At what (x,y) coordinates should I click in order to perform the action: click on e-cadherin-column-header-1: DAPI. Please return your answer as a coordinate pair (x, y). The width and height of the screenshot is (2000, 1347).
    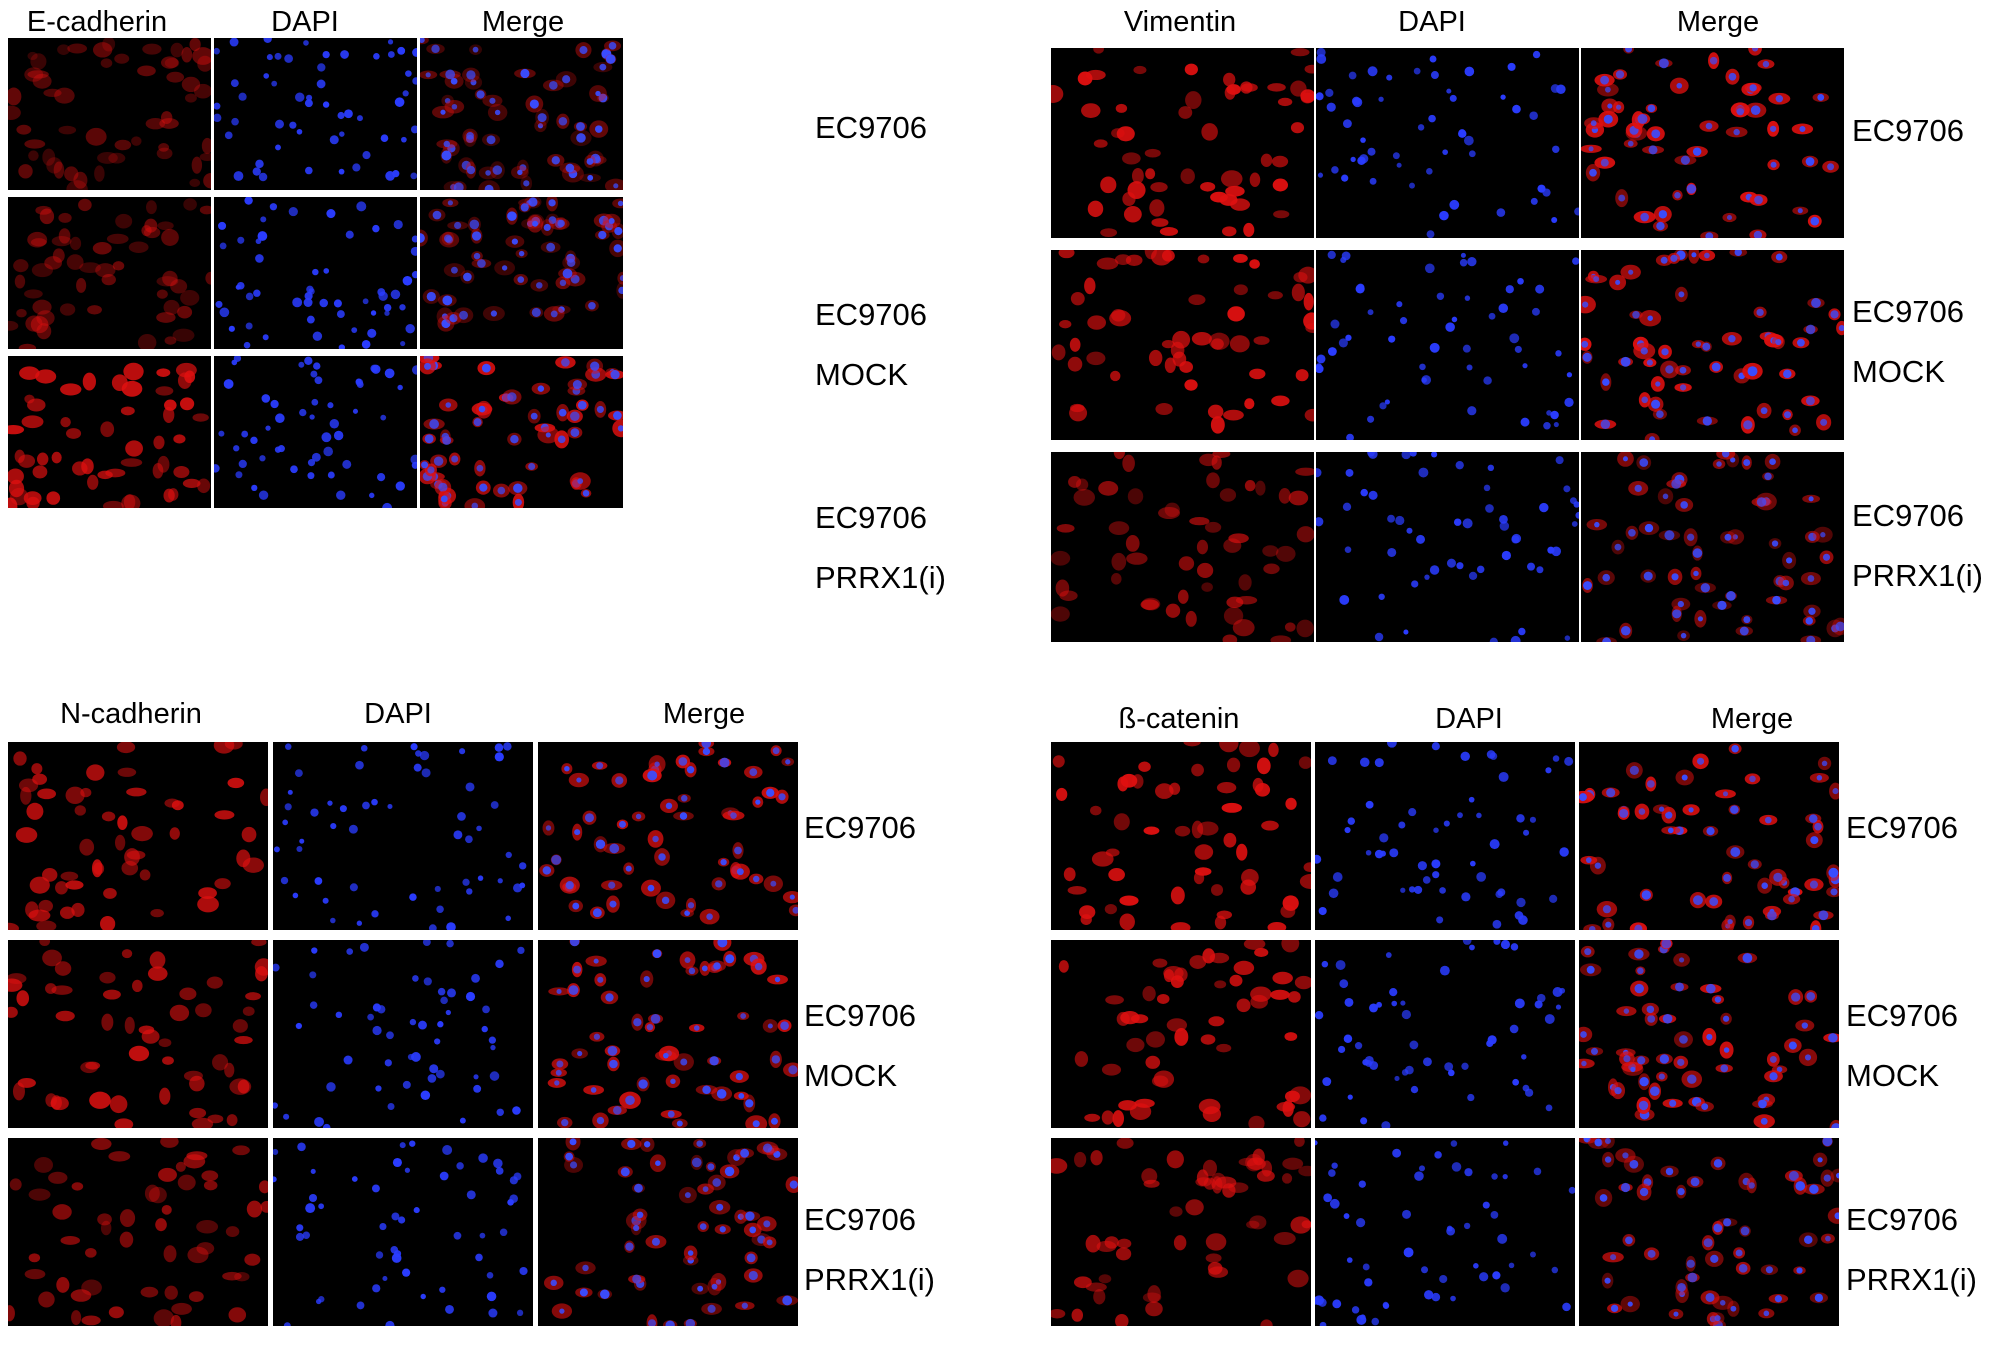
    Looking at the image, I should click on (305, 22).